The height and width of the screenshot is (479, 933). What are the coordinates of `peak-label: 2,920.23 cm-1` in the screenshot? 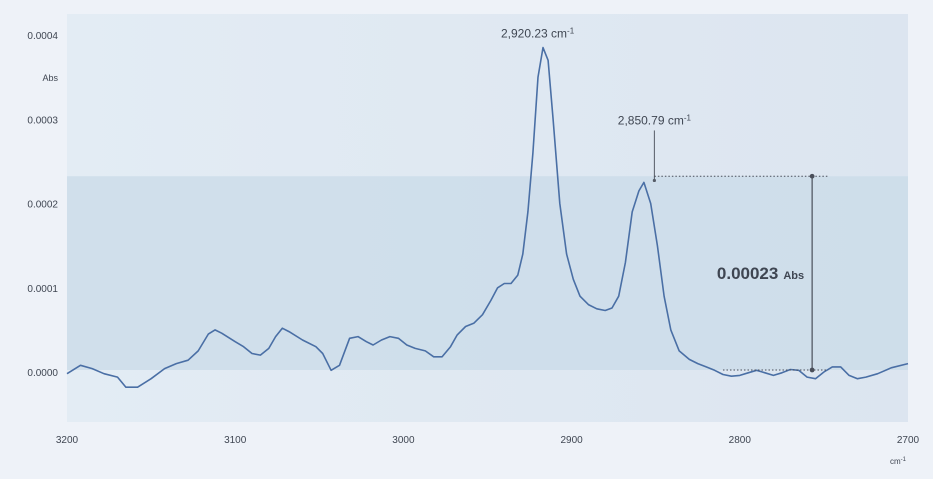 It's located at (538, 34).